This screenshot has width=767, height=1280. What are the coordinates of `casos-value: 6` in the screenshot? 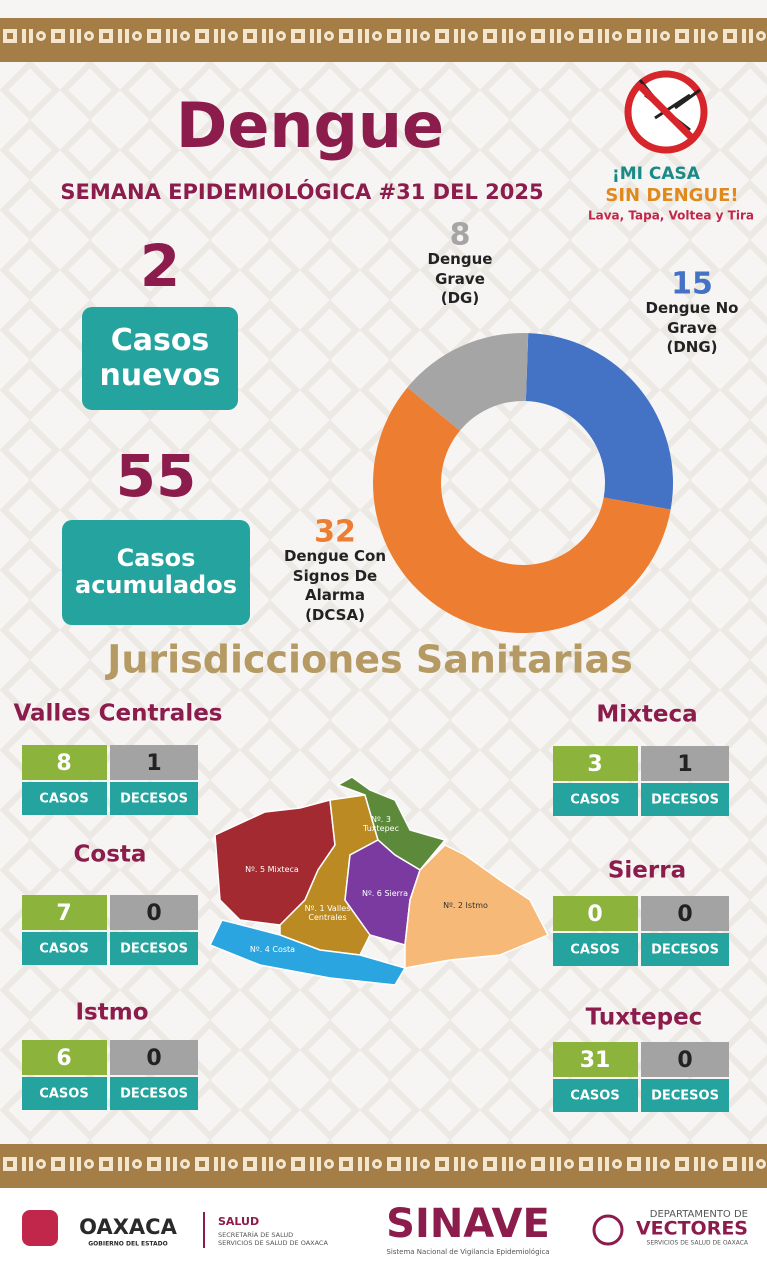 It's located at (63, 1058).